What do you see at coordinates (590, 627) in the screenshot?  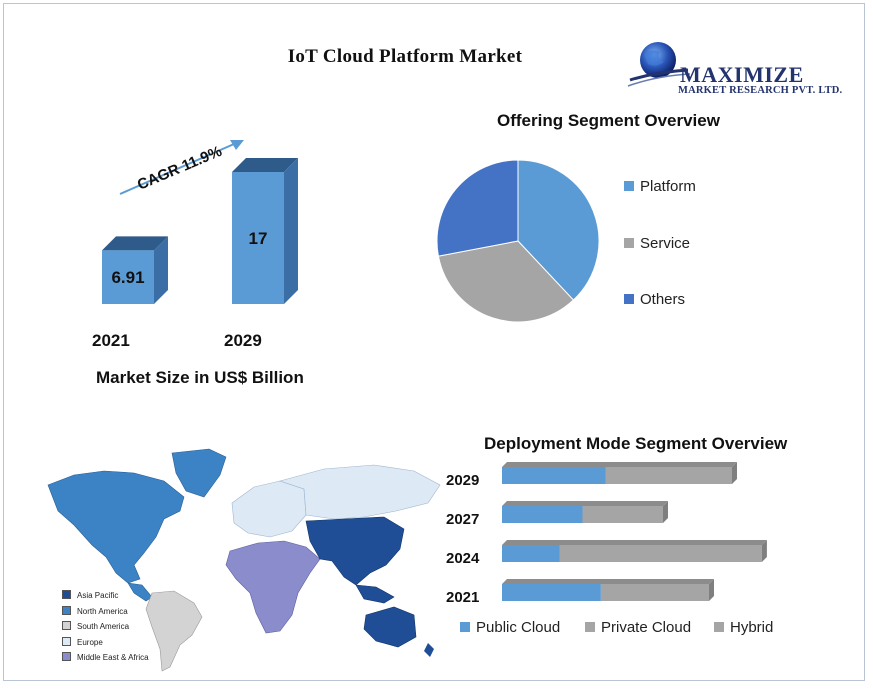 I see `legend-swatch-private` at bounding box center [590, 627].